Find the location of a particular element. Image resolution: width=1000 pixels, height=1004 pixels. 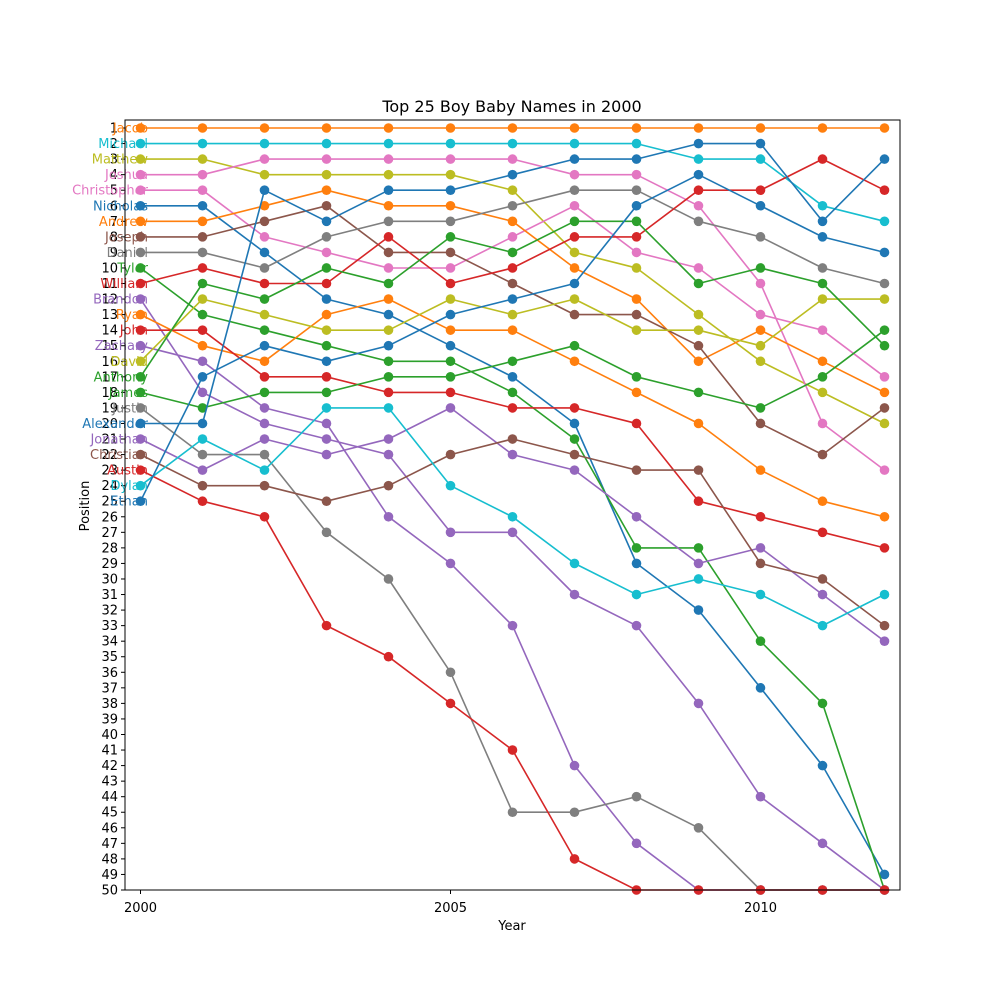

y-tick-label: 33 is located at coordinates (109, 626).